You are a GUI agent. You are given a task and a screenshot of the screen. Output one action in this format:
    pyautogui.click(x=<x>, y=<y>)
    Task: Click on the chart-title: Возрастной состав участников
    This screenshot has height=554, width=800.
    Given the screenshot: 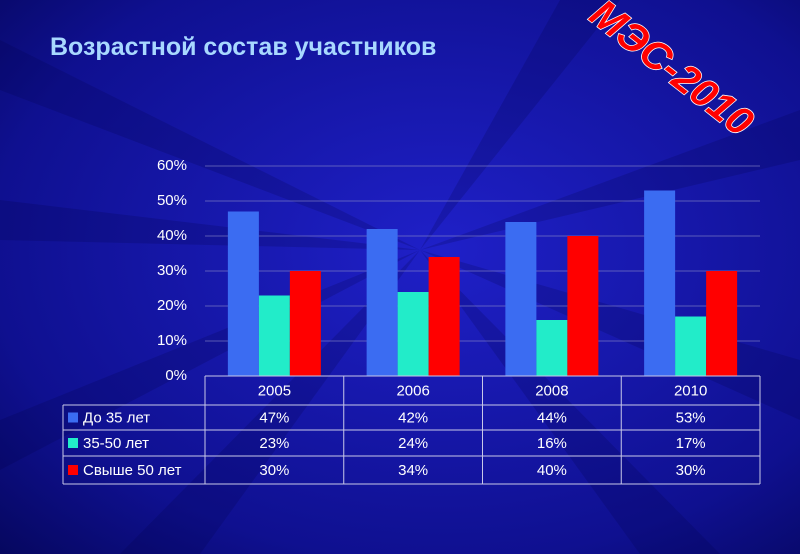 What is the action you would take?
    pyautogui.click(x=243, y=47)
    